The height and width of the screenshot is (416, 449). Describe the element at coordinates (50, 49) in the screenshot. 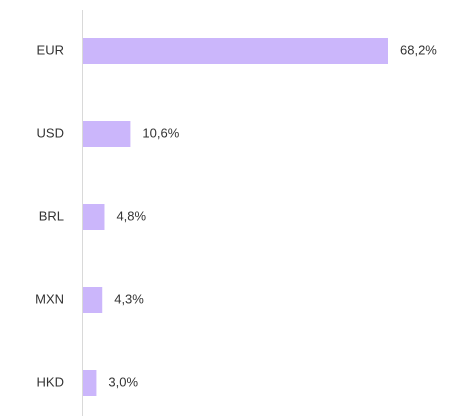

I see `y-tick-label: EUR` at that location.